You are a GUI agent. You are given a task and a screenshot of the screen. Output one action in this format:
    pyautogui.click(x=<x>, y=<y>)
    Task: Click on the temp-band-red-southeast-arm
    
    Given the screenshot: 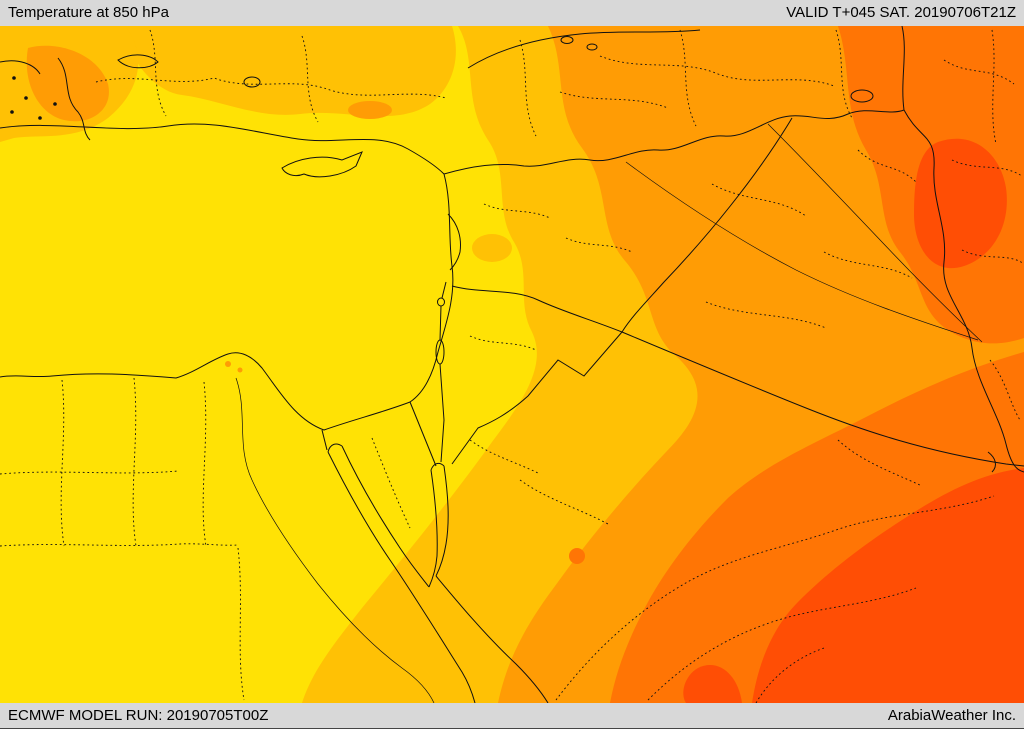 What is the action you would take?
    pyautogui.click(x=712, y=684)
    